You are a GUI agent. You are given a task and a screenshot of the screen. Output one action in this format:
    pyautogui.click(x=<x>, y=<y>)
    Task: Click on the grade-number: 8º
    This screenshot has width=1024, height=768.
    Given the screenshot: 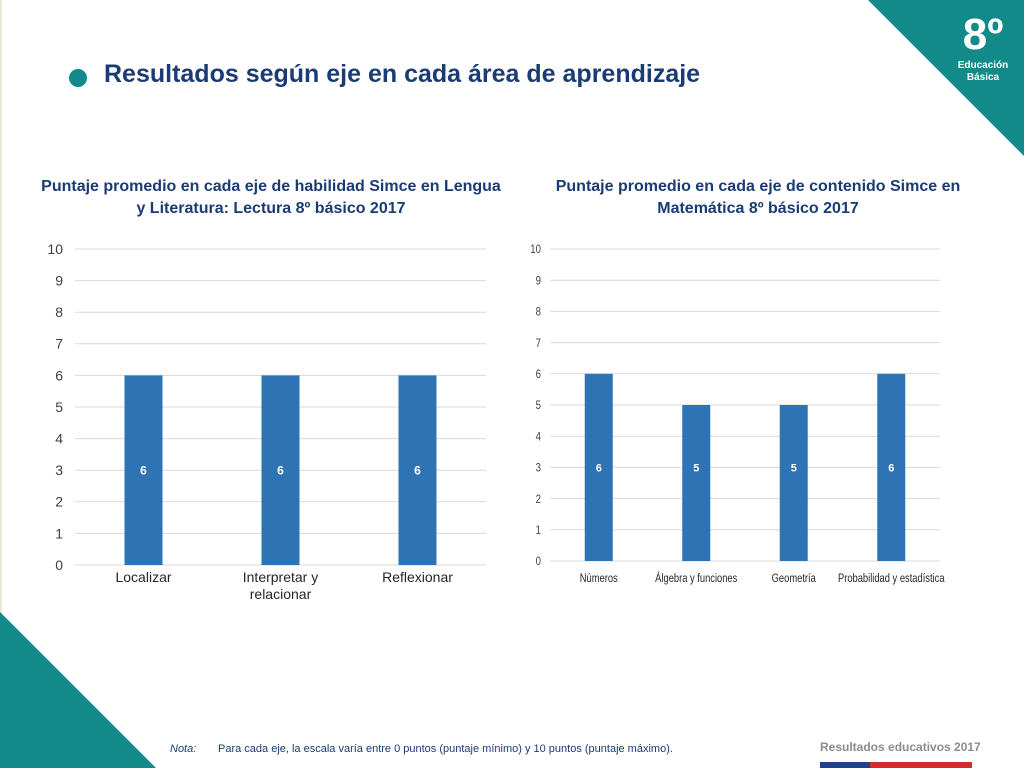 What is the action you would take?
    pyautogui.click(x=983, y=34)
    